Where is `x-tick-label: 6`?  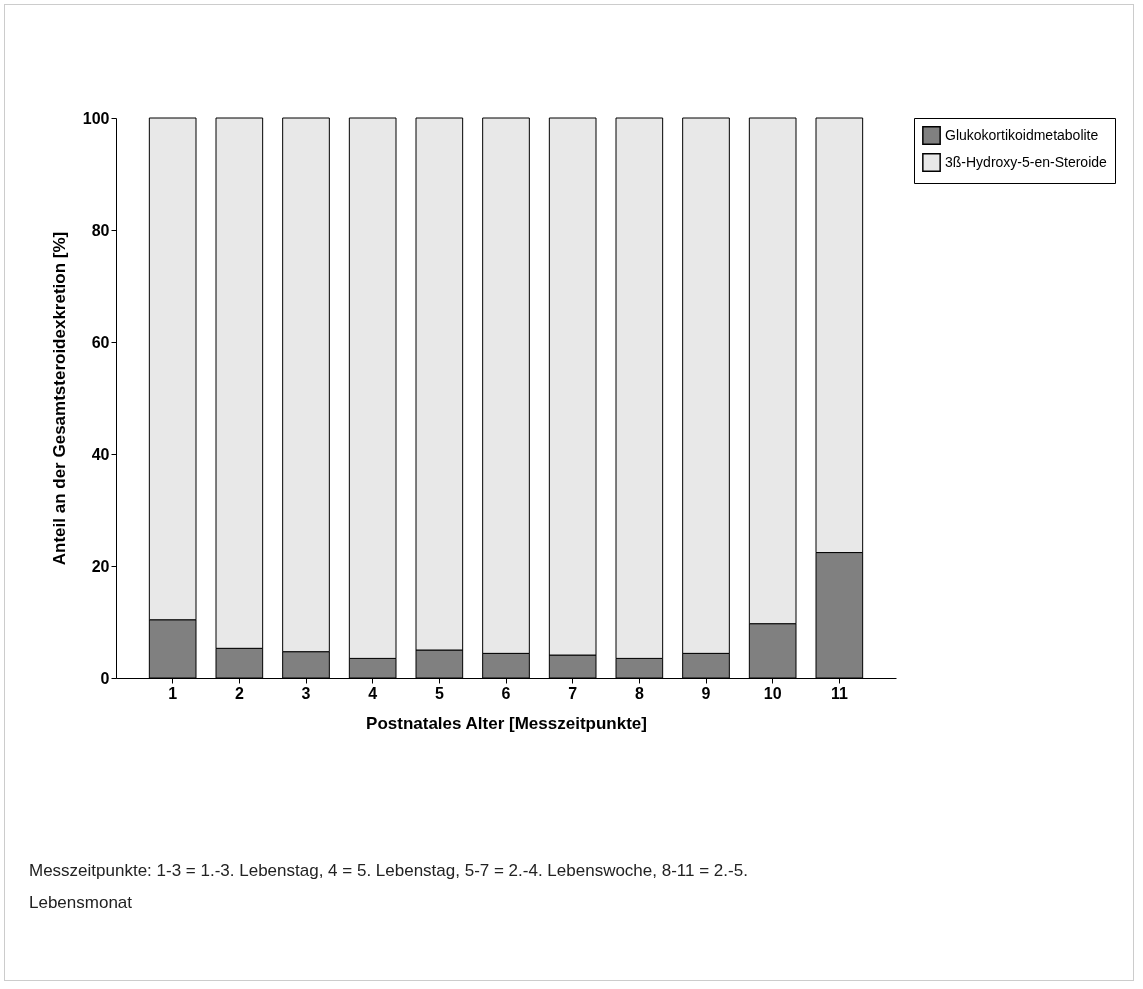 x-tick-label: 6 is located at coordinates (506, 693).